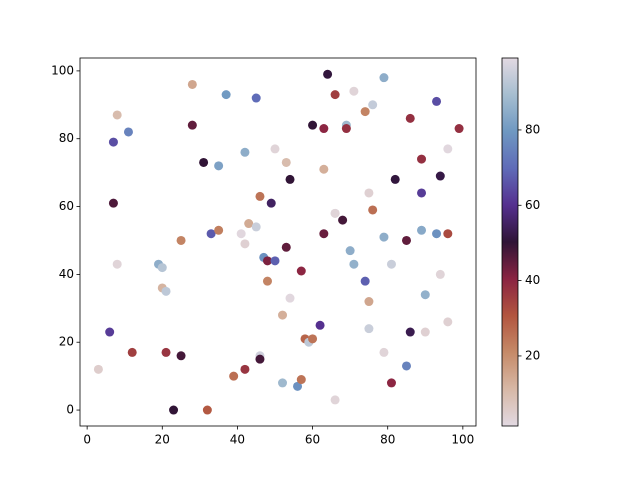  Describe the element at coordinates (66, 138) in the screenshot. I see `y-tick-label: 80` at that location.